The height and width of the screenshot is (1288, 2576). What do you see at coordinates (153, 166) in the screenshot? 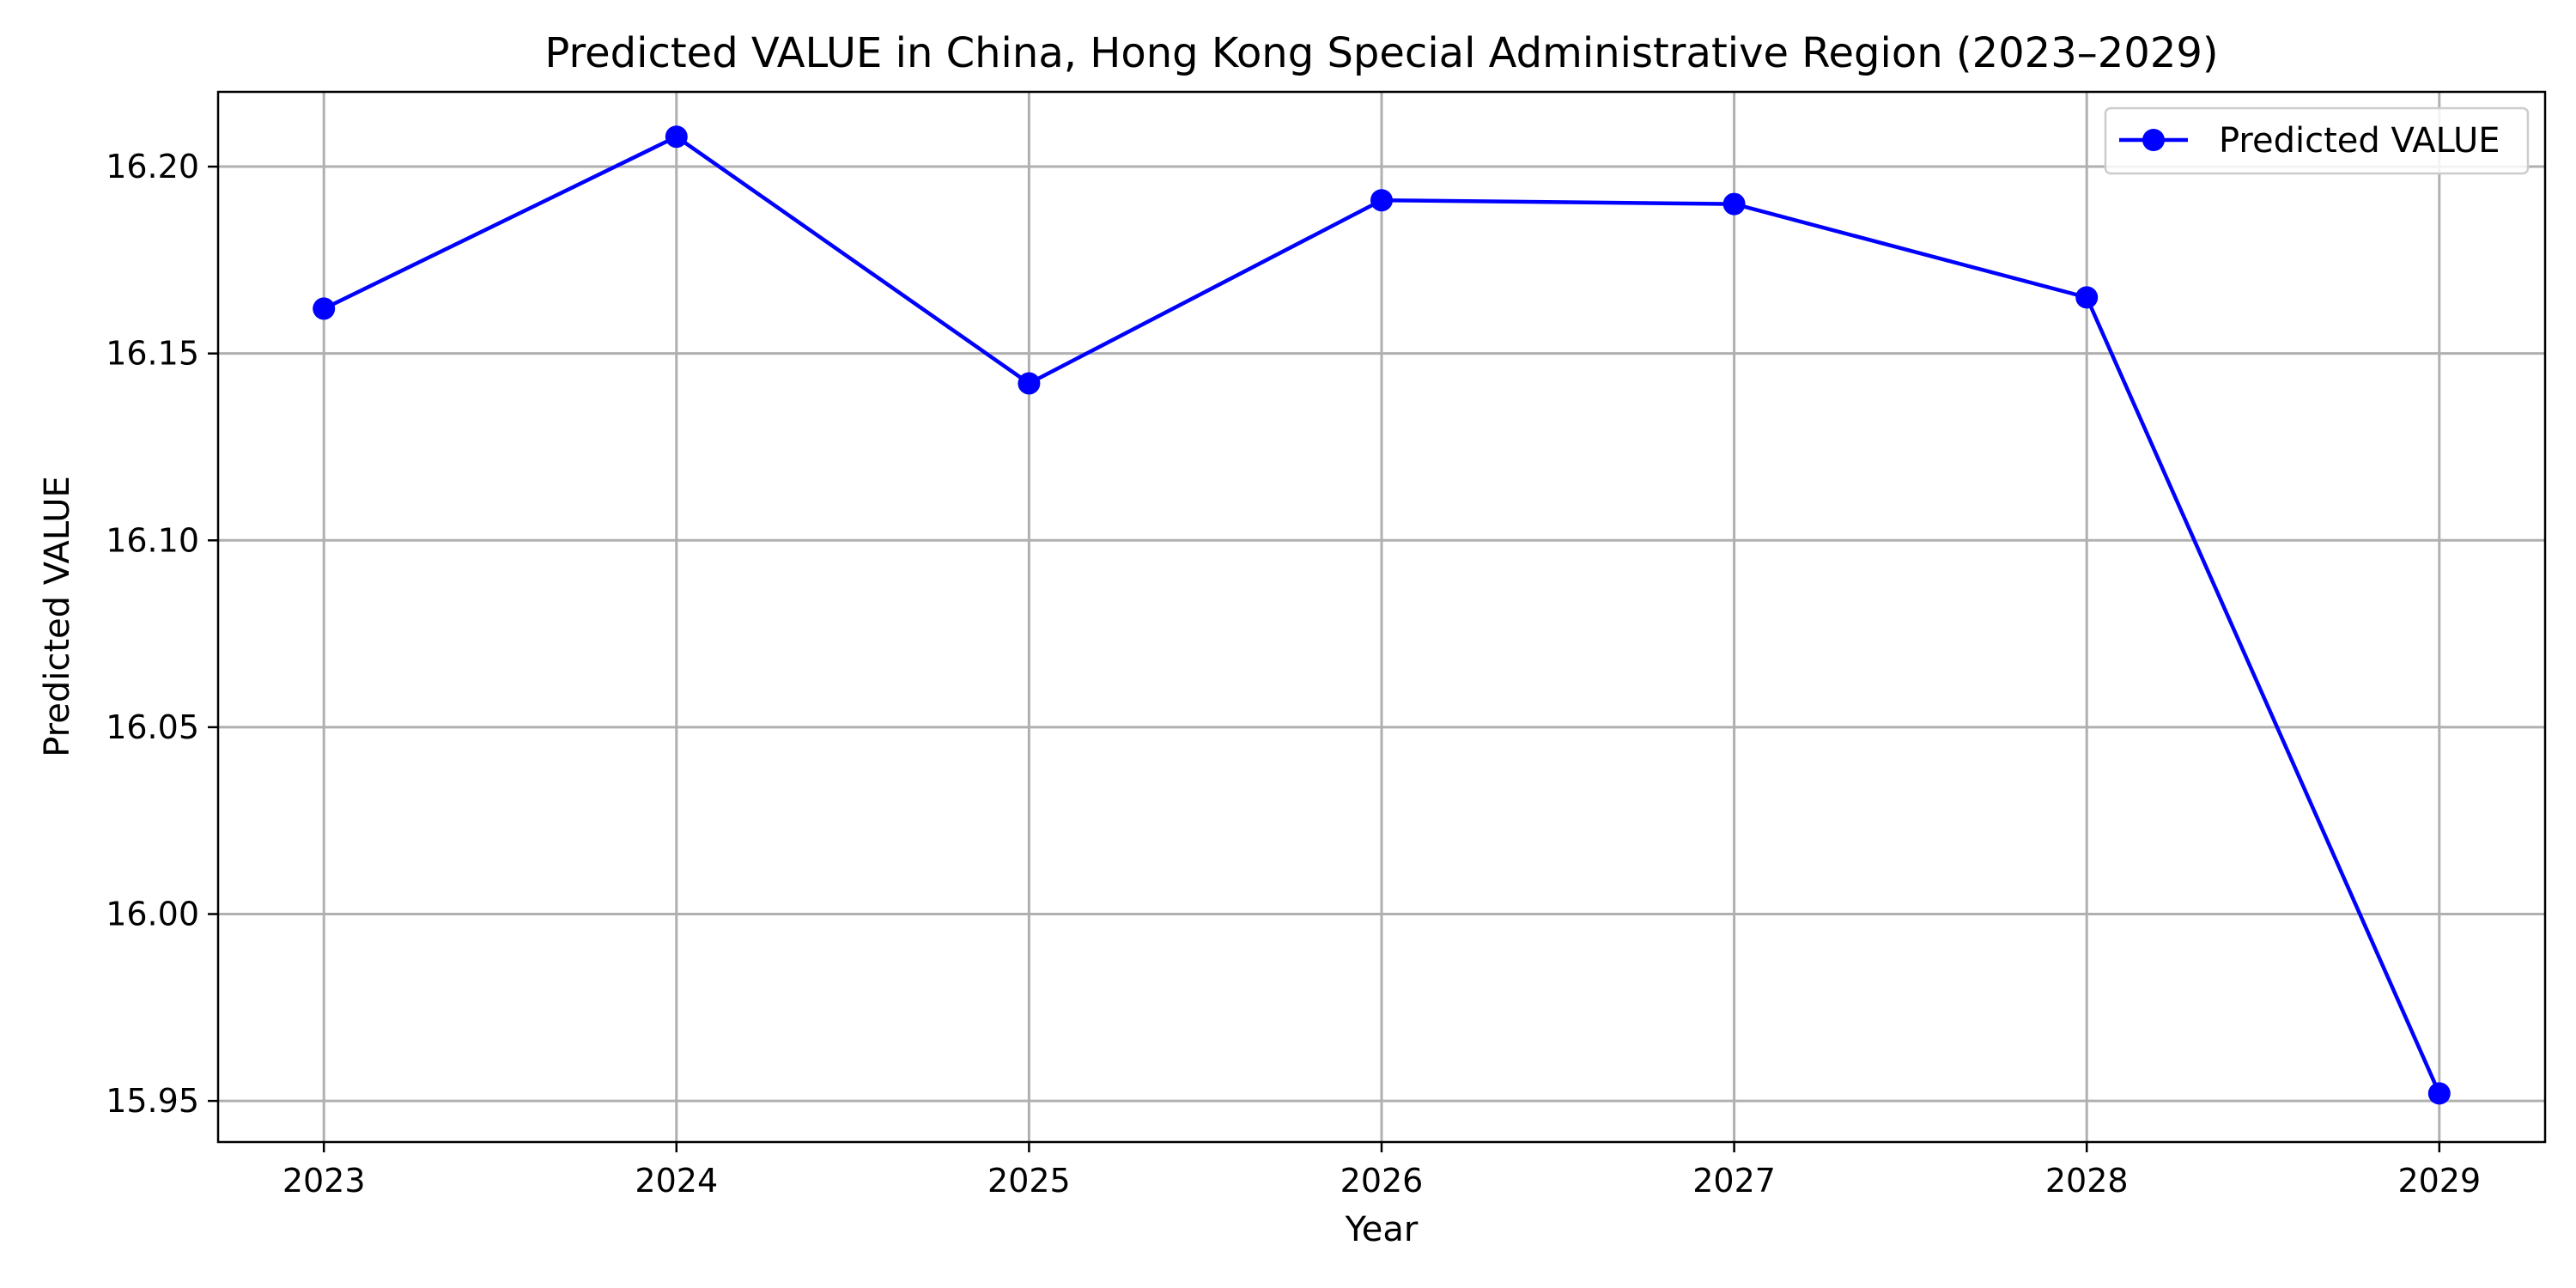
I see `y-tick-label: 16.20` at bounding box center [153, 166].